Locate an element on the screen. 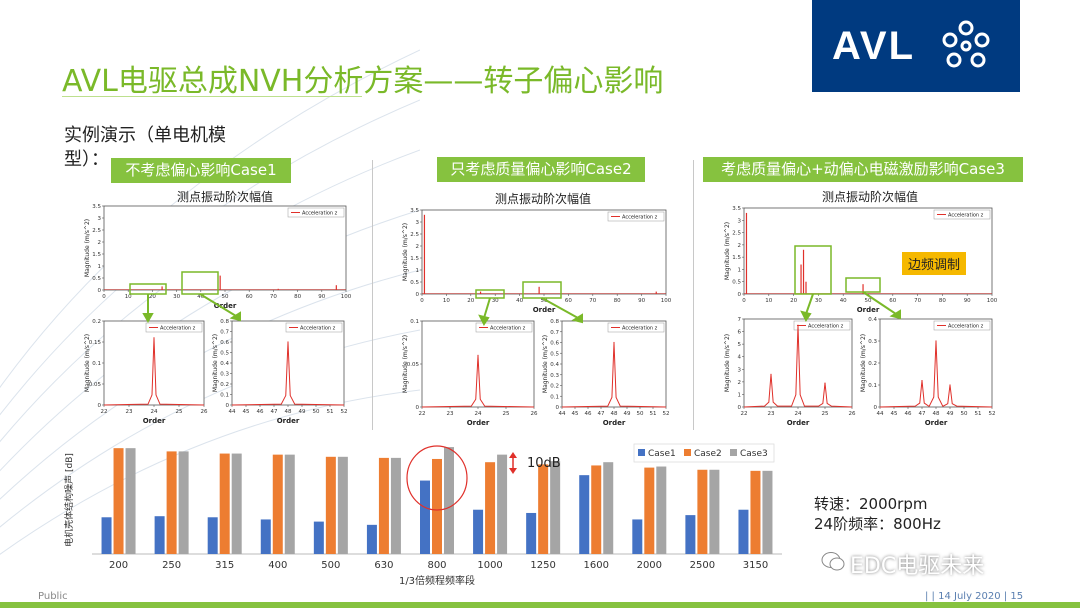 The image size is (1080, 608). y-tick-label: 0.15 is located at coordinates (95, 343).